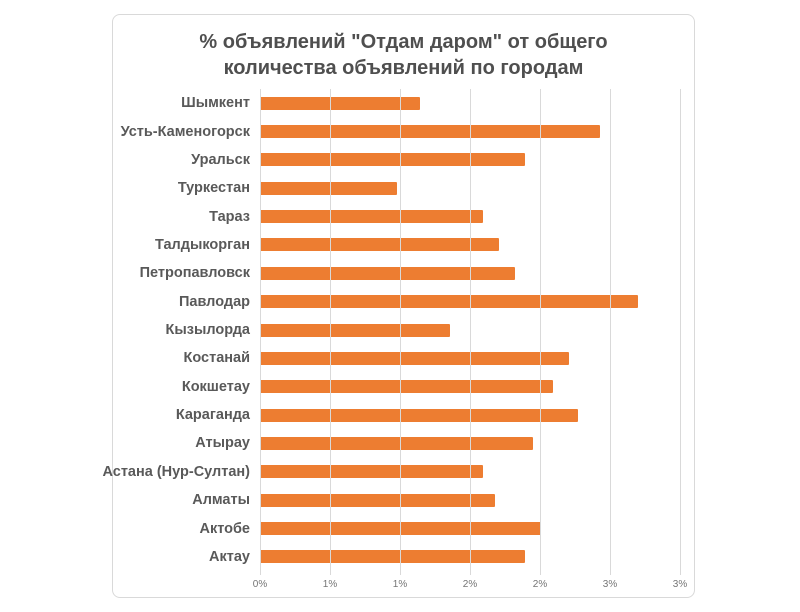 Image resolution: width=800 pixels, height=612 pixels. I want to click on bar-row: Талдыкорган, so click(417, 245).